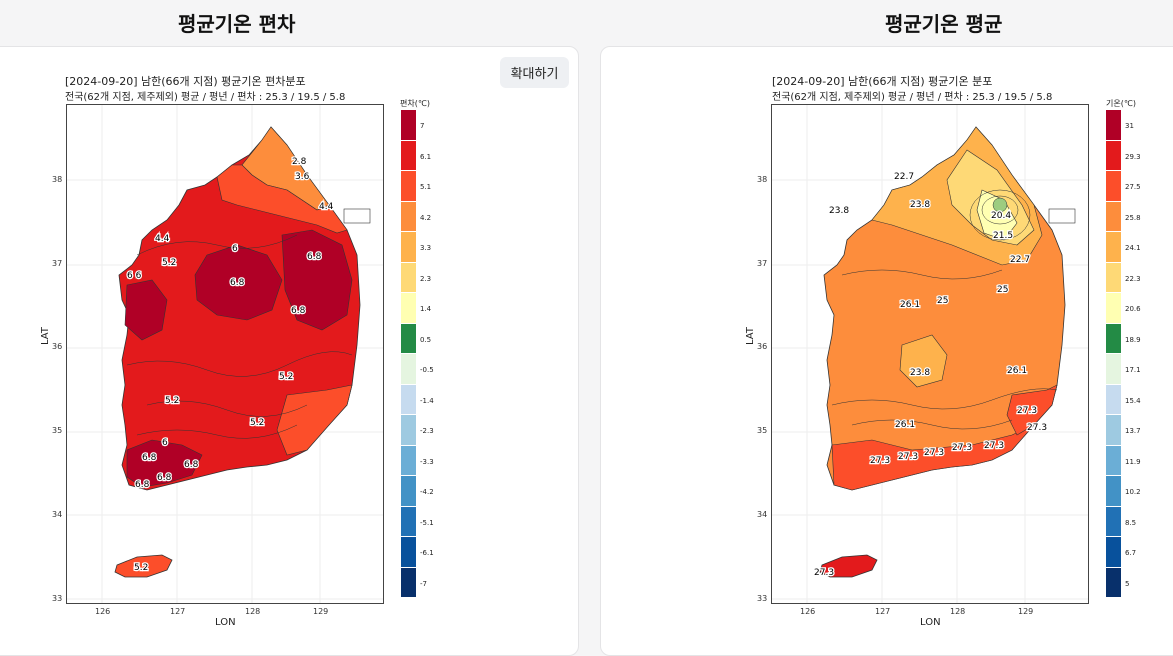  I want to click on zone-south-hot, so click(164, 463).